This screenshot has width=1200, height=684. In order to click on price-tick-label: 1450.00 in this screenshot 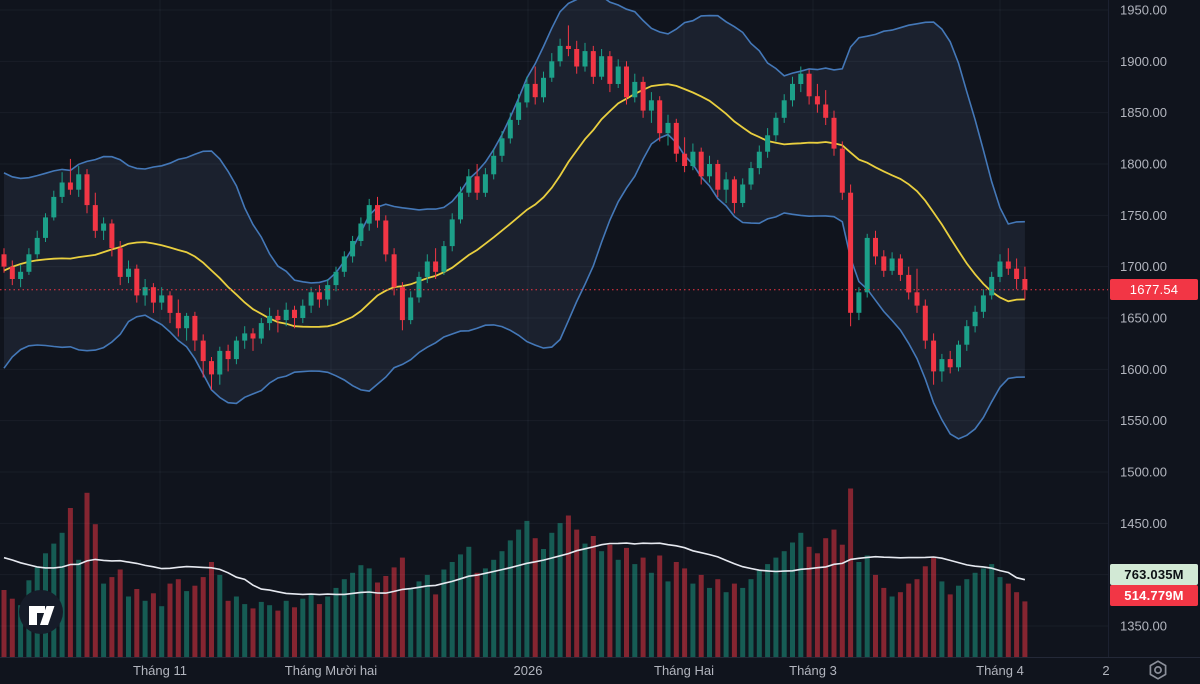, I will do `click(1143, 523)`.